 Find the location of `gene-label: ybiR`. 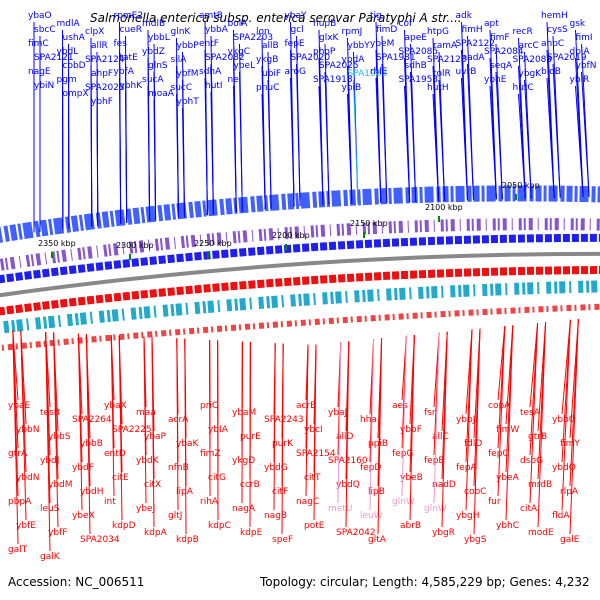

gene-label: ybiR is located at coordinates (580, 80).